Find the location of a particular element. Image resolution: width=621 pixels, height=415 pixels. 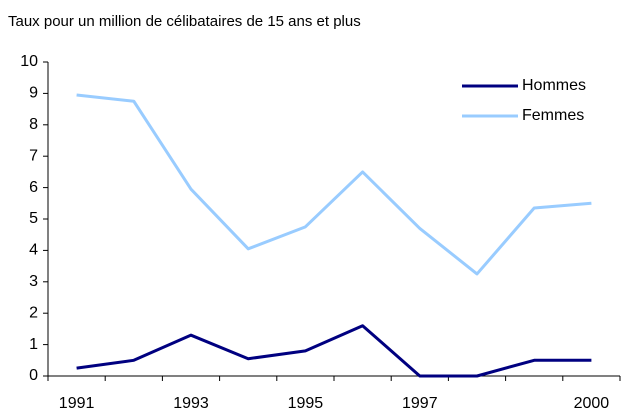

y-tick-label: 8 is located at coordinates (33, 124).